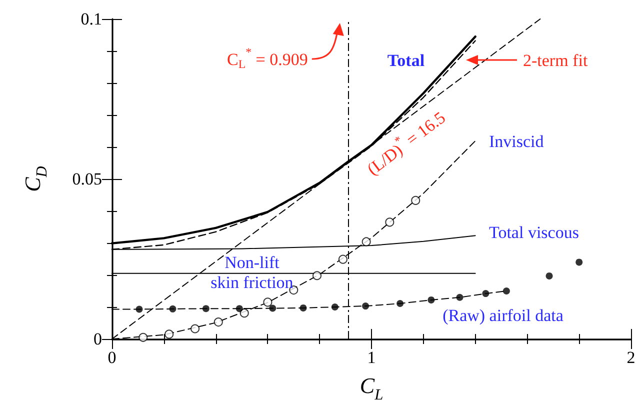 This screenshot has height=407, width=641. Describe the element at coordinates (372, 388) in the screenshot. I see `x-axis-title: C$_{L}$` at that location.